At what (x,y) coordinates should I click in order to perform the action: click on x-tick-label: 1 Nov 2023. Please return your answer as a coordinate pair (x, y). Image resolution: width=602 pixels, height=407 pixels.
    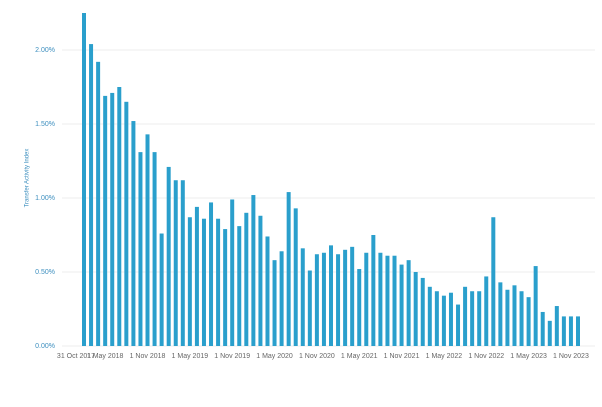
    Looking at the image, I should click on (571, 356).